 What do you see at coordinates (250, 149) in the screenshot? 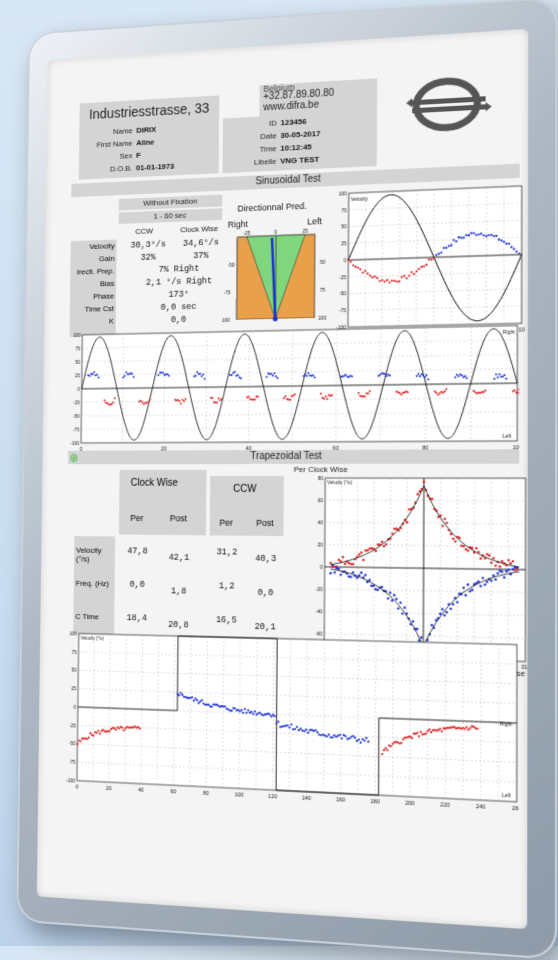
I see `time-label: Time` at bounding box center [250, 149].